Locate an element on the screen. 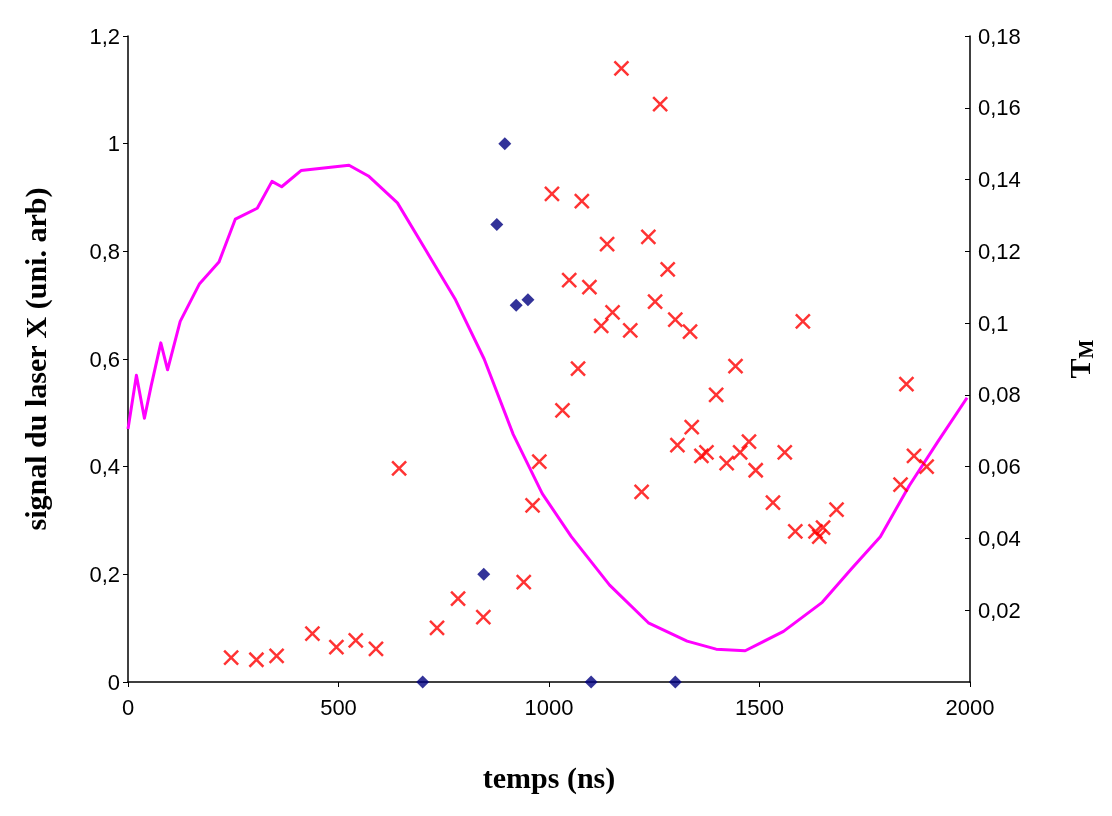 Image resolution: width=1112 pixels, height=816 pixels. y-tick-label: 0,2 is located at coordinates (104, 574).